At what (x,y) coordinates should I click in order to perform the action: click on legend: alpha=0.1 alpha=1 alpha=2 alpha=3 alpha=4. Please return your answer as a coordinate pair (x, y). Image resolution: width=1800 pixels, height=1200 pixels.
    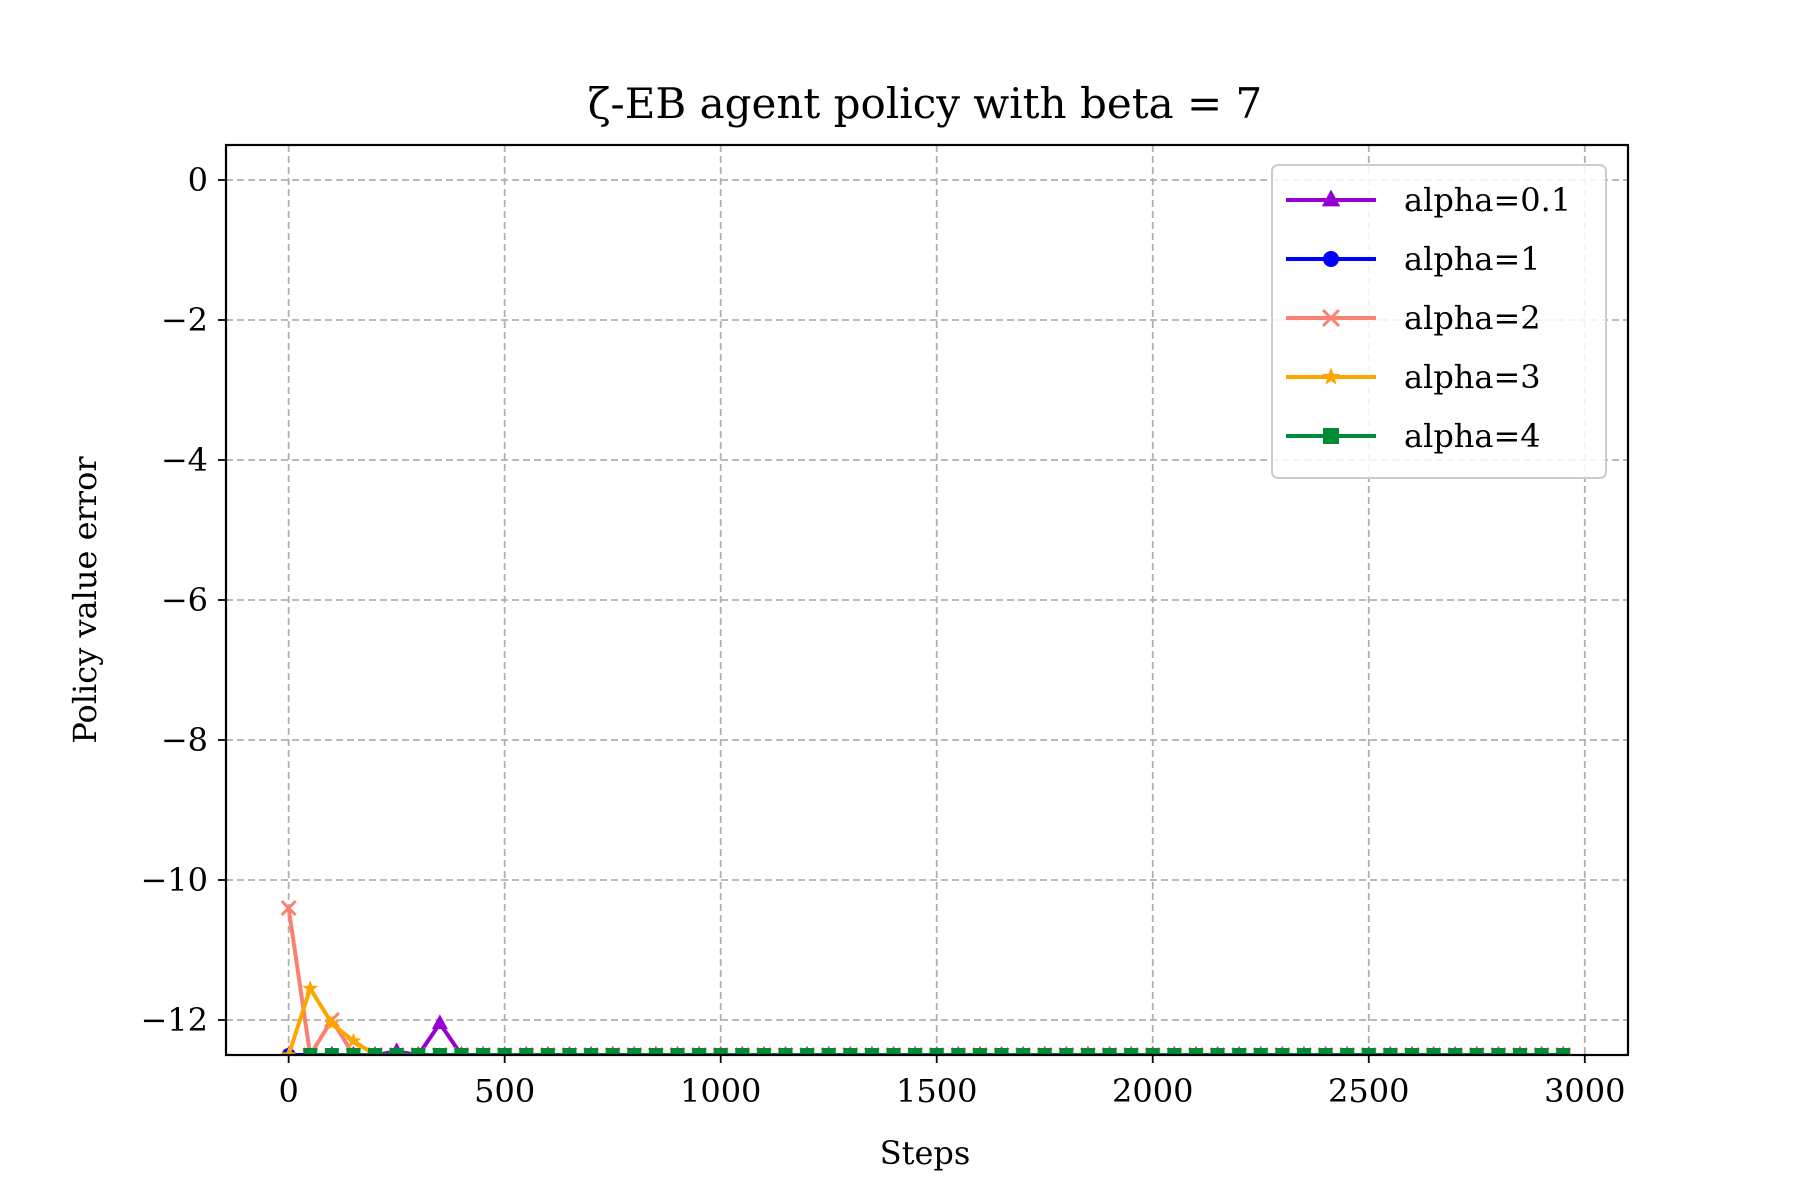
    Looking at the image, I should click on (1439, 321).